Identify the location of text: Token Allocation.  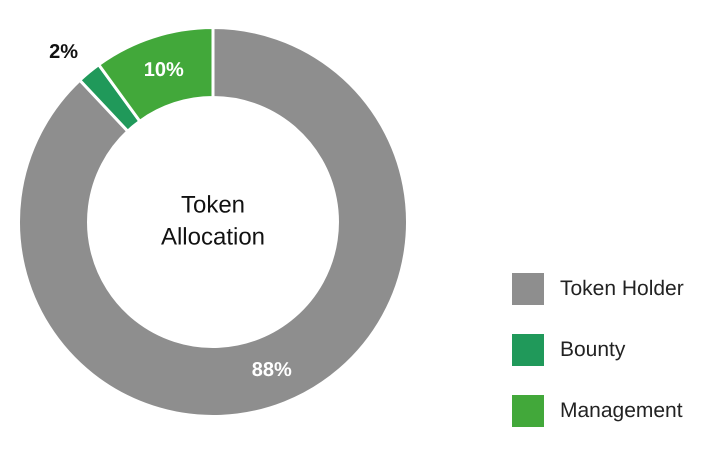
(213, 221).